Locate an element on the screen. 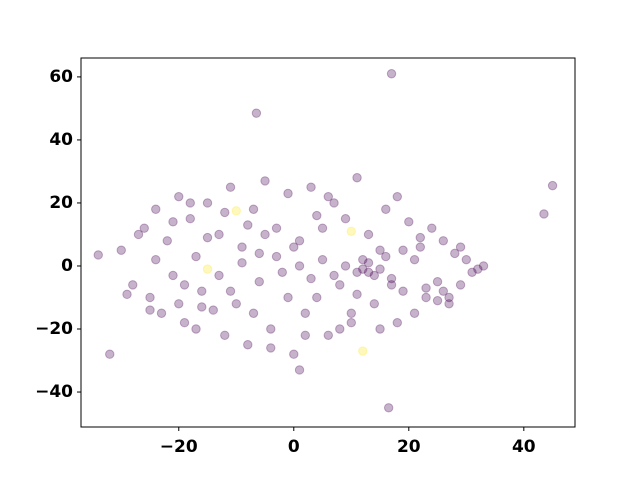 The image size is (640, 484). x-tick-label: 20 is located at coordinates (409, 447).